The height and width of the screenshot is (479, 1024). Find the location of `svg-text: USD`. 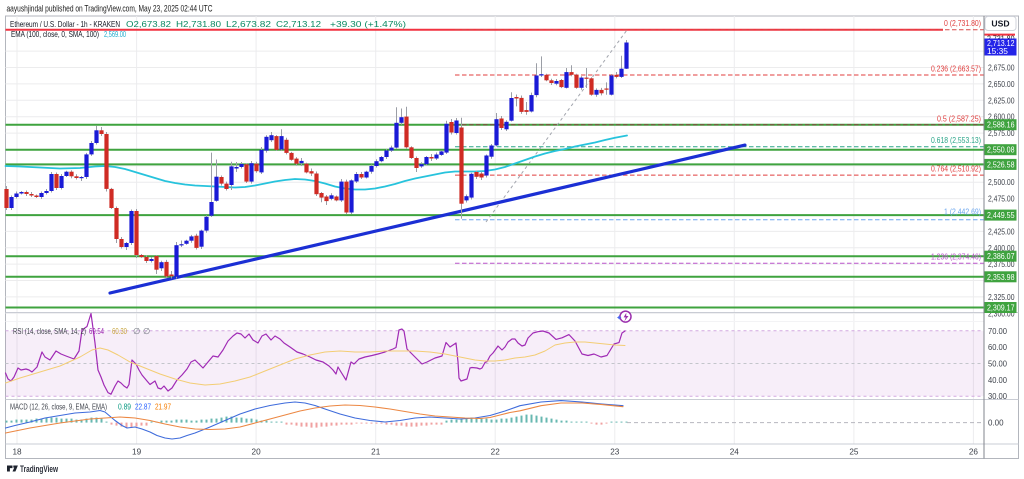

svg-text: USD is located at coordinates (1000, 24).